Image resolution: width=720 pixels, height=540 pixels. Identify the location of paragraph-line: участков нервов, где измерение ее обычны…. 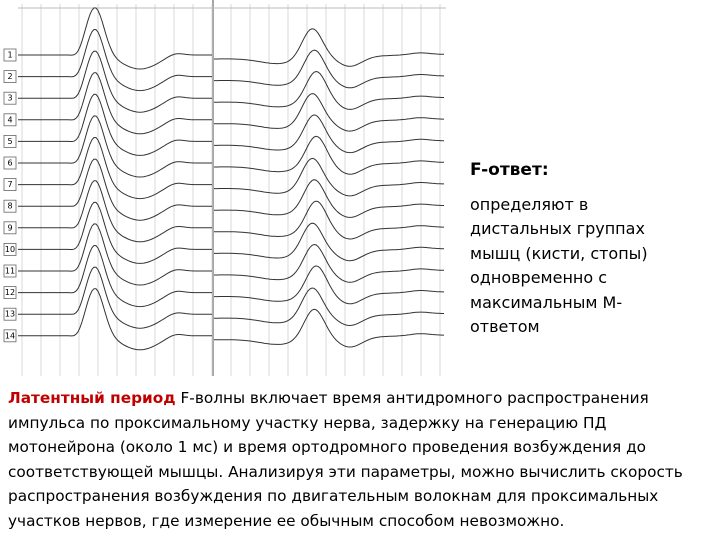
(363, 521).